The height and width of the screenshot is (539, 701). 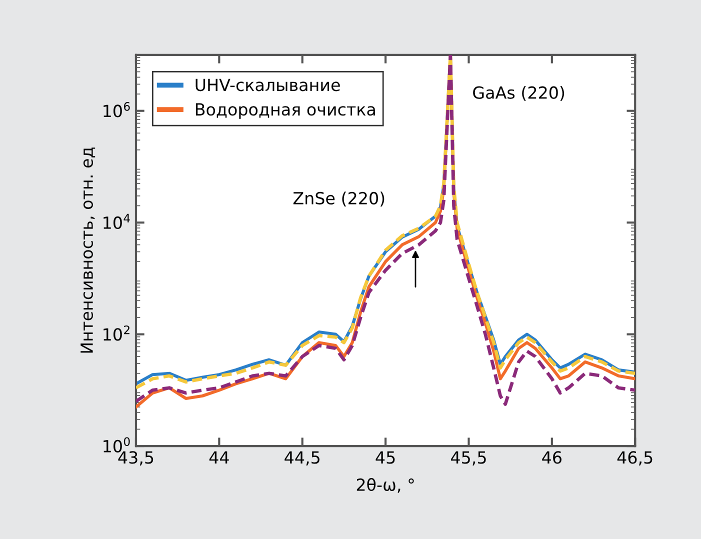 I want to click on y-tick-label: 10$^{2}$, so click(x=117, y=333).